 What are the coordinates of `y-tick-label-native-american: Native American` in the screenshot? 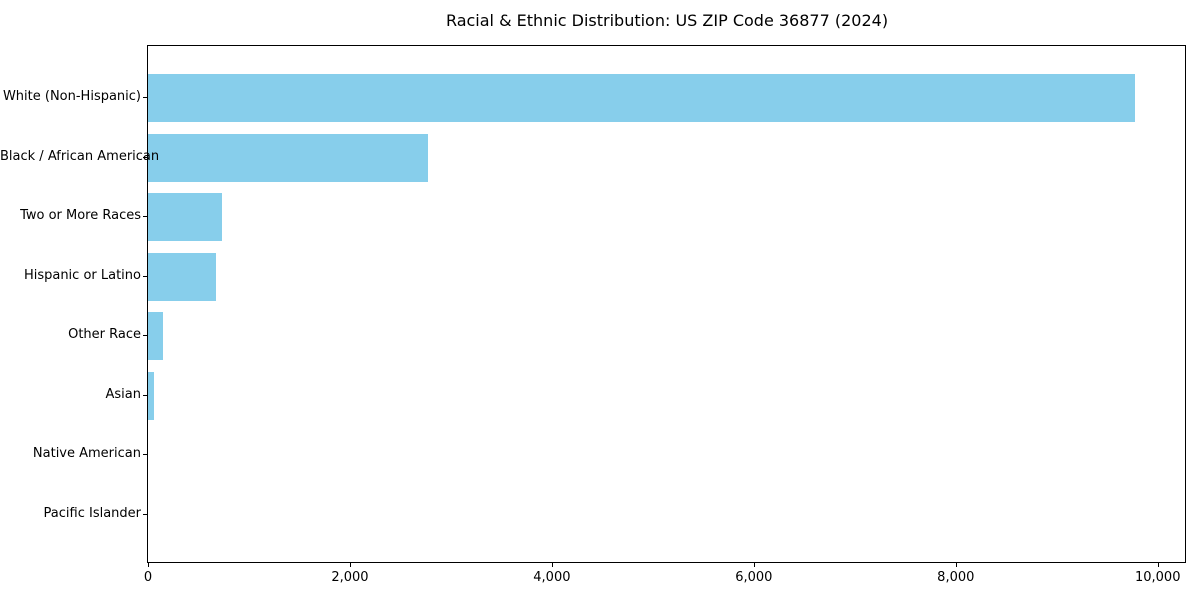 It's located at (86, 454).